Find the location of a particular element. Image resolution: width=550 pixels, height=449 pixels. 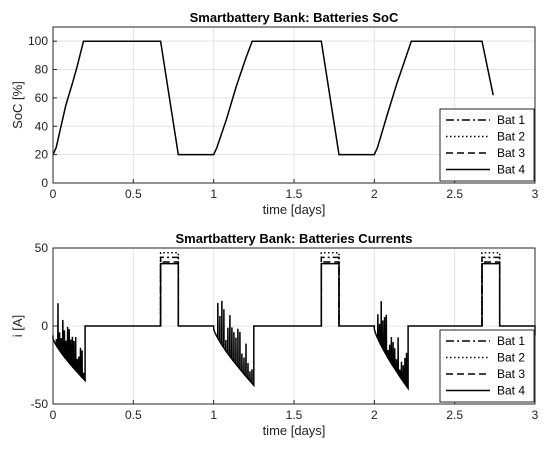

y-tick-label: 50 is located at coordinates (42, 248).